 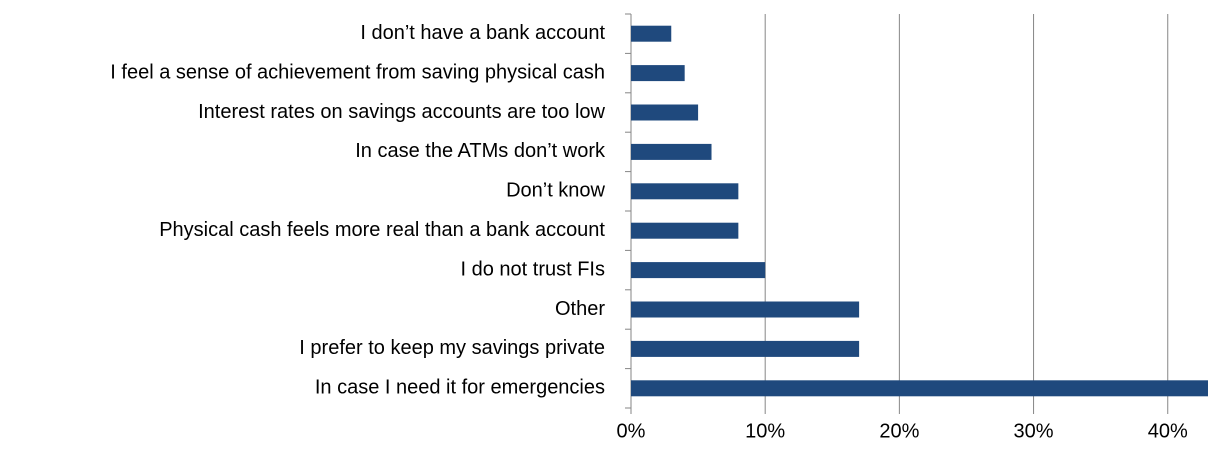 I want to click on y-tick-label: In case the ATMs don’t work, so click(x=480, y=151).